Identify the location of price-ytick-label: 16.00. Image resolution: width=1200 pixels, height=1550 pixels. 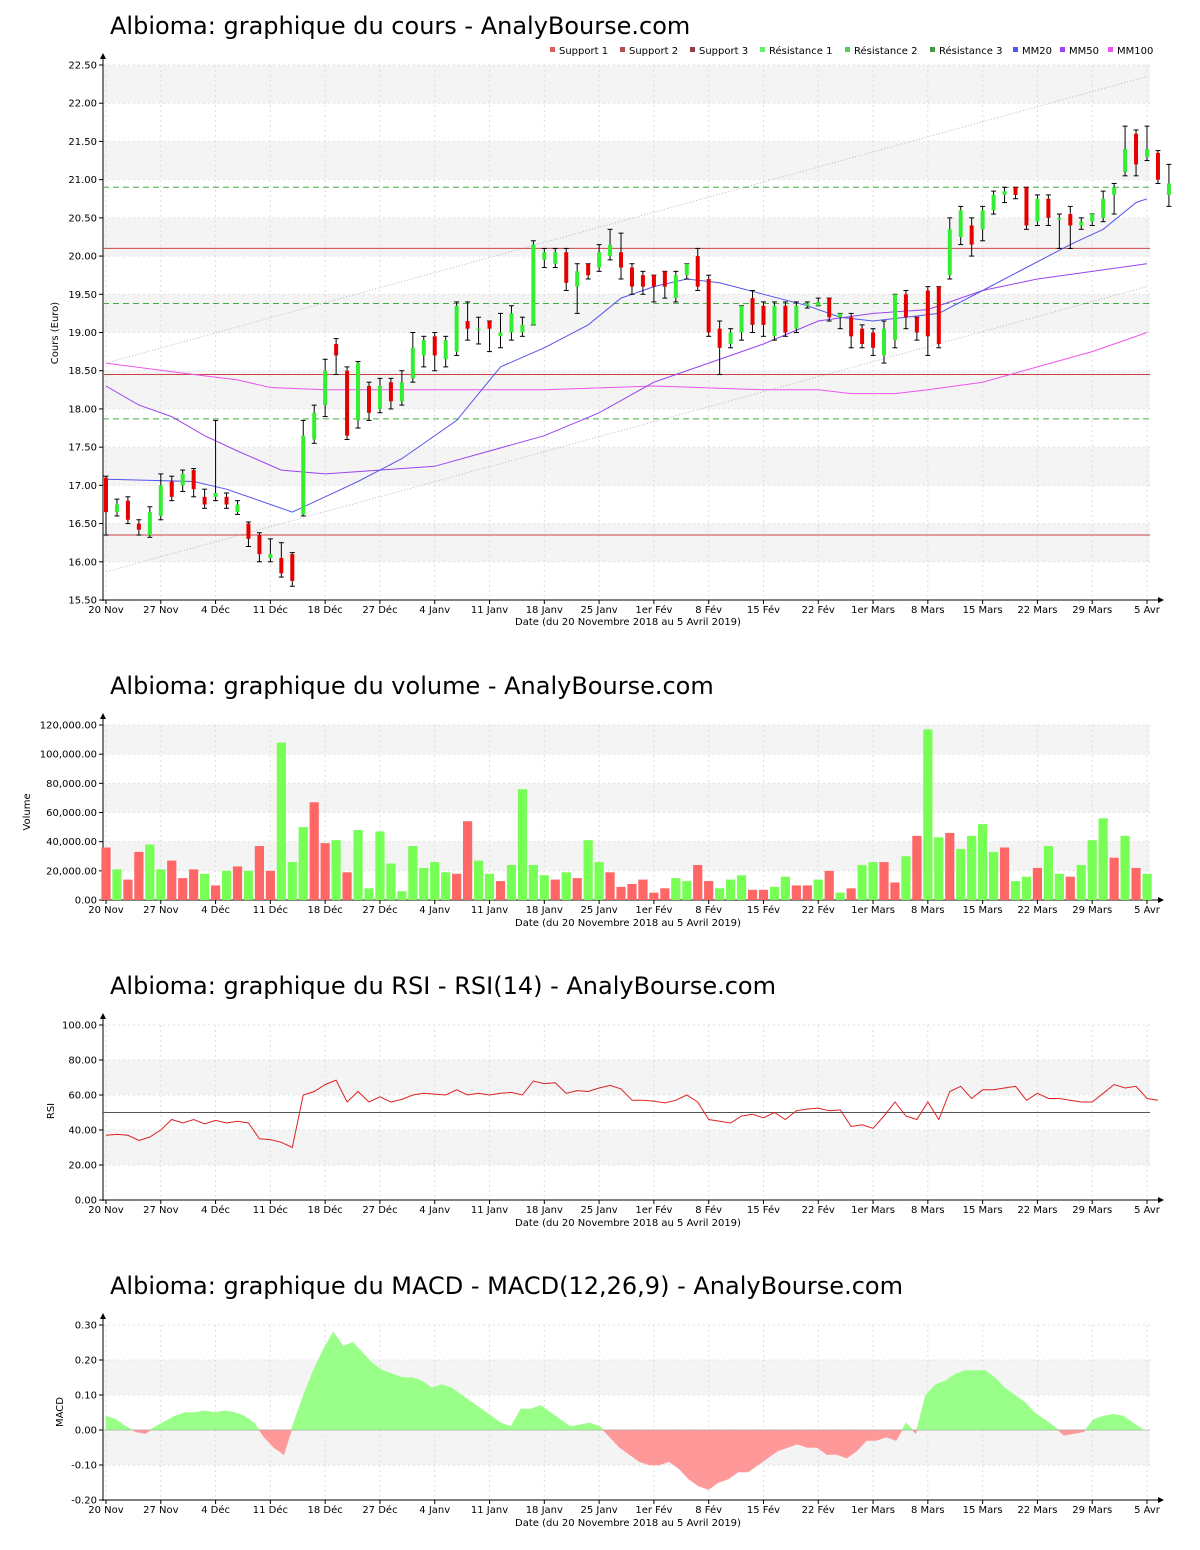
(82, 562).